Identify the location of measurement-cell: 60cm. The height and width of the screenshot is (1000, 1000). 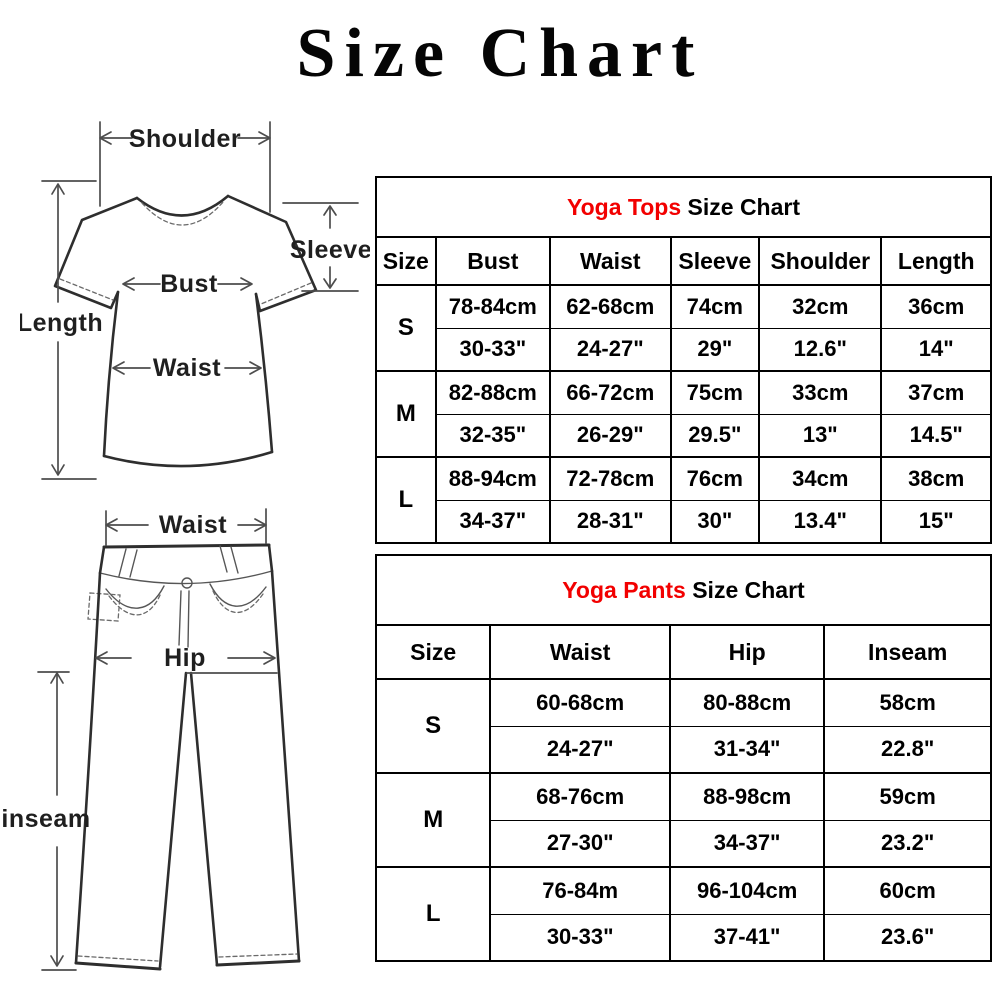
(907, 890).